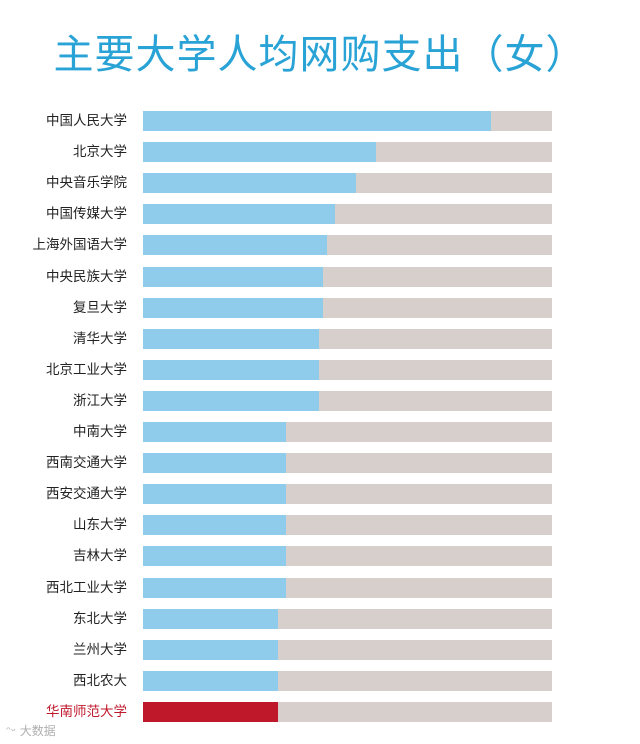 Image resolution: width=640 pixels, height=744 pixels. I want to click on category-label: 中国人民大学, so click(86, 121).